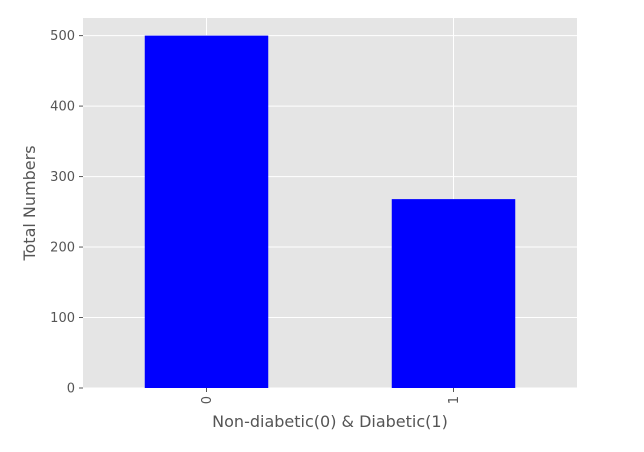 This screenshot has height=452, width=644. Describe the element at coordinates (330, 421) in the screenshot. I see `x-axis-label: Non-diabetic(0) & Diabetic(1)` at that location.